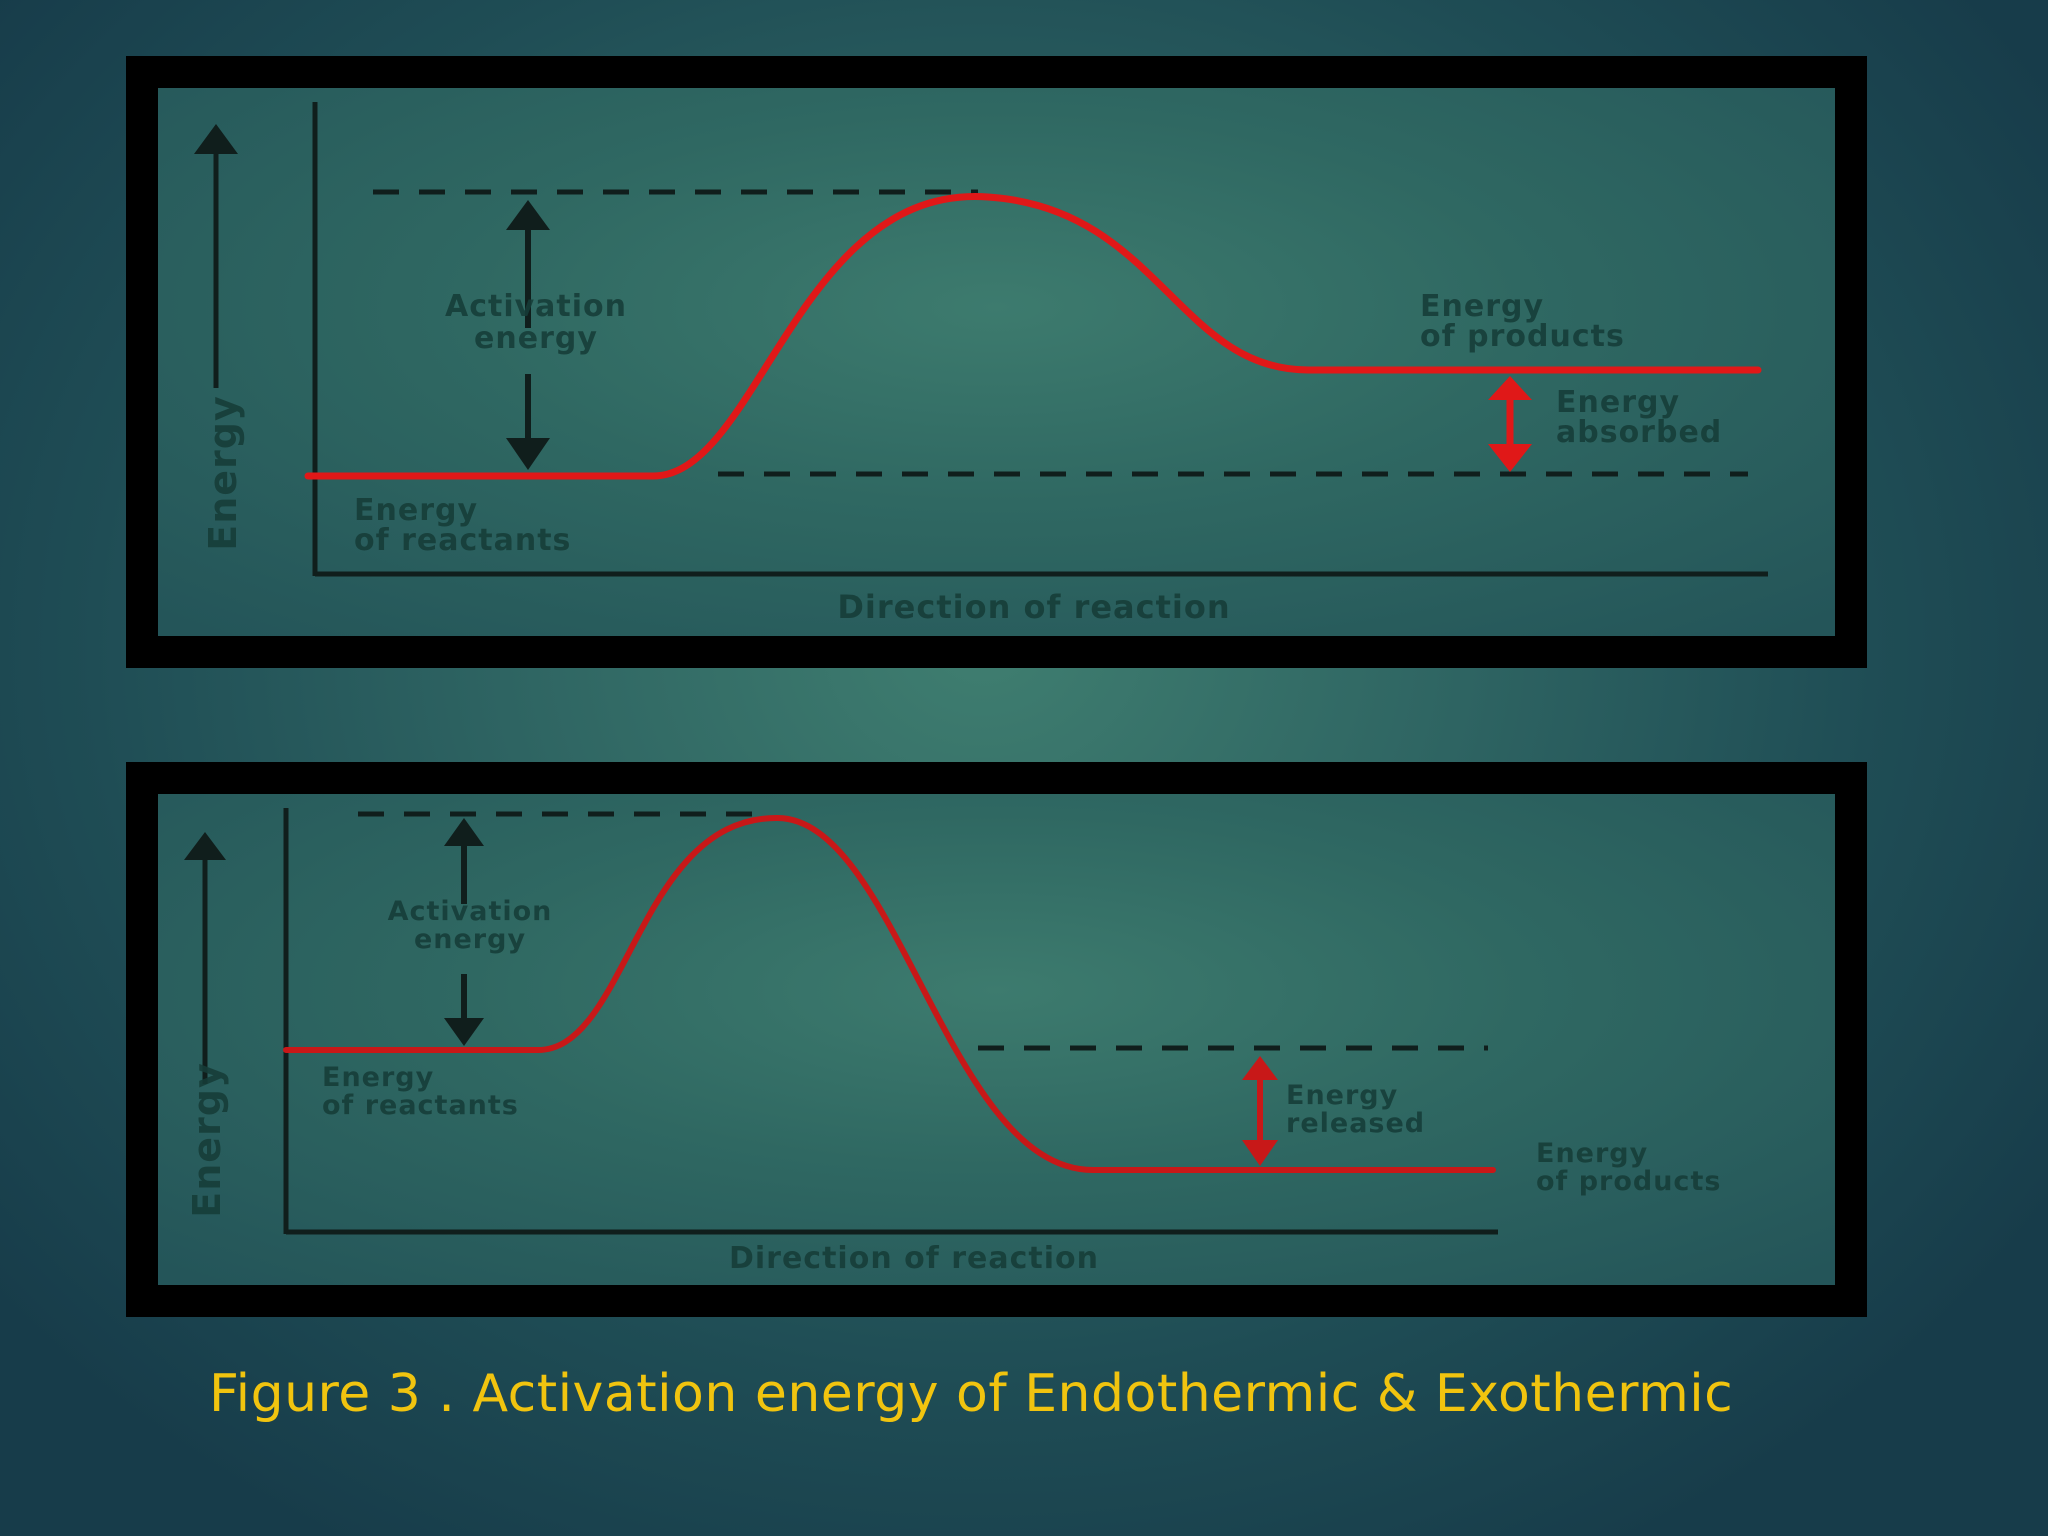 This screenshot has width=2048, height=1536. Describe the element at coordinates (1260, 1153) in the screenshot. I see `energy-released-down-icon` at that location.